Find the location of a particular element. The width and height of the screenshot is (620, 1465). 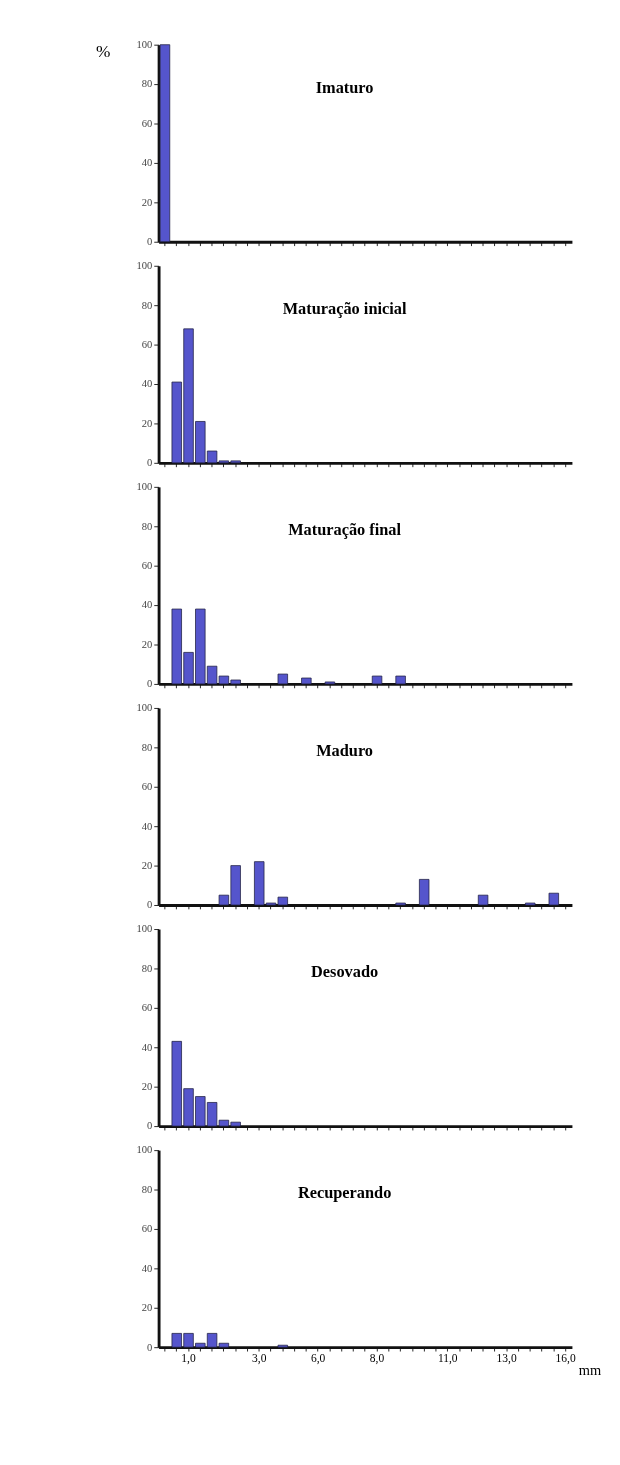

text: Imaturo is located at coordinates (344, 87).